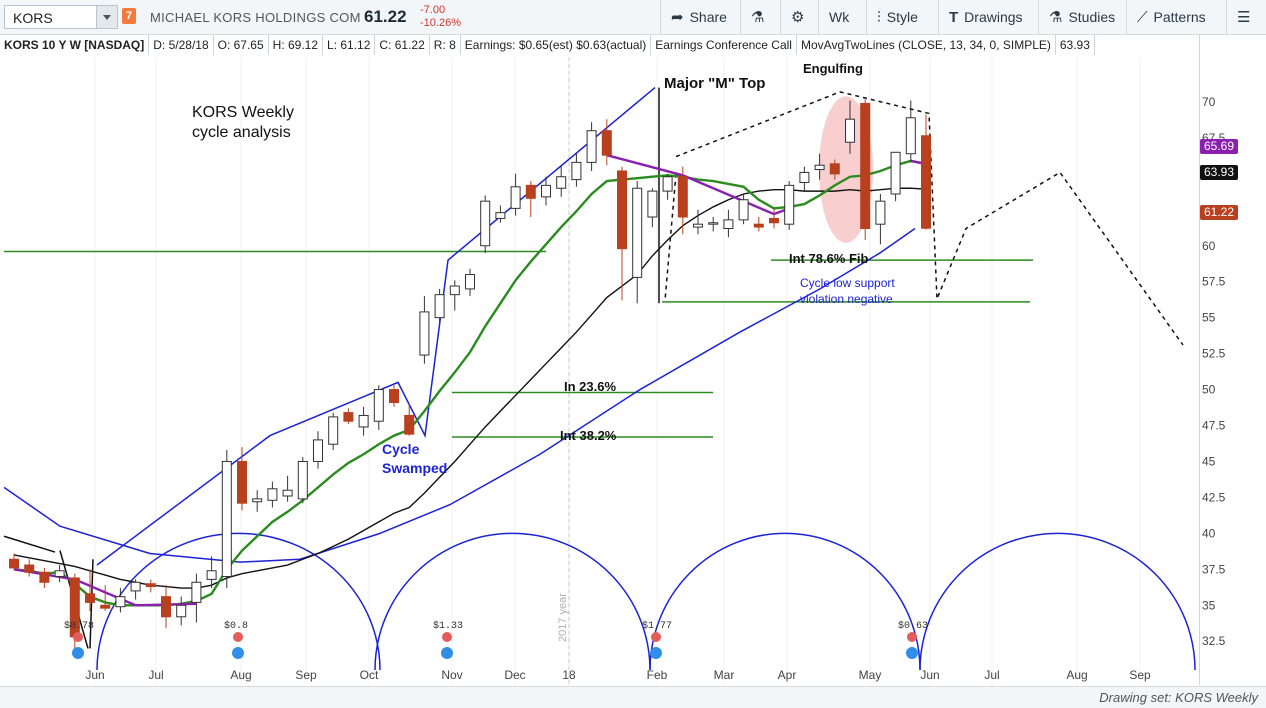 Image resolution: width=1266 pixels, height=708 pixels. What do you see at coordinates (787, 675) in the screenshot?
I see `x-tick-label: Apr` at bounding box center [787, 675].